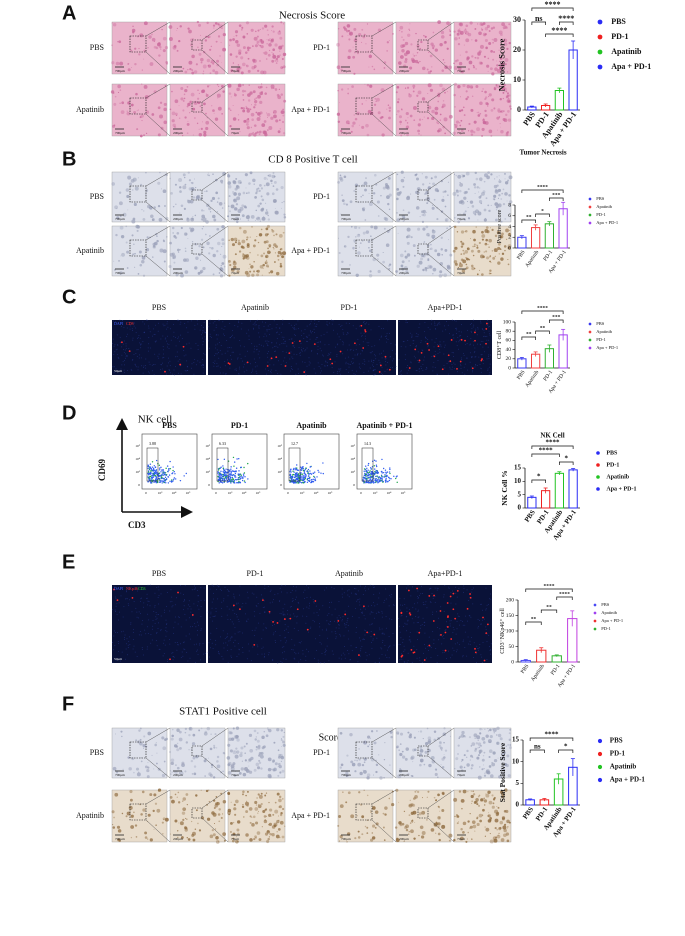 The height and width of the screenshot is (936, 685). I want to click on panel-label: C, so click(69, 297).